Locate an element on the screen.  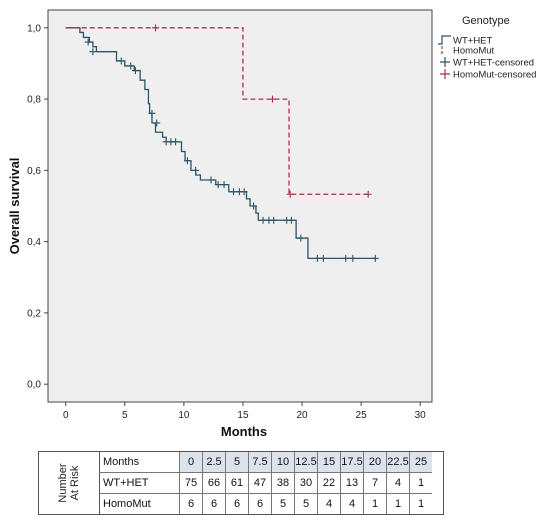
risk-count-cell: 47 is located at coordinates (260, 483).